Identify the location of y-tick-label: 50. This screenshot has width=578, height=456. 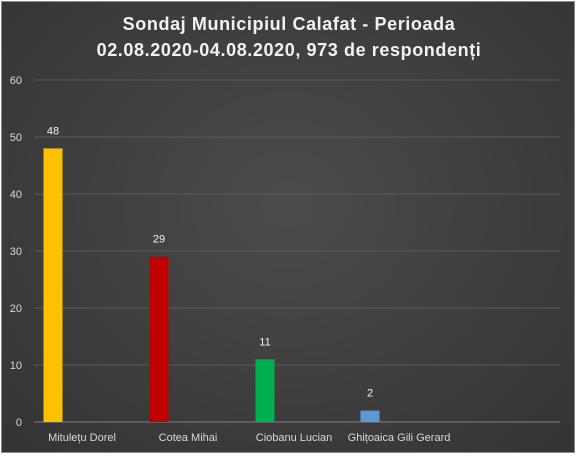
(16, 138).